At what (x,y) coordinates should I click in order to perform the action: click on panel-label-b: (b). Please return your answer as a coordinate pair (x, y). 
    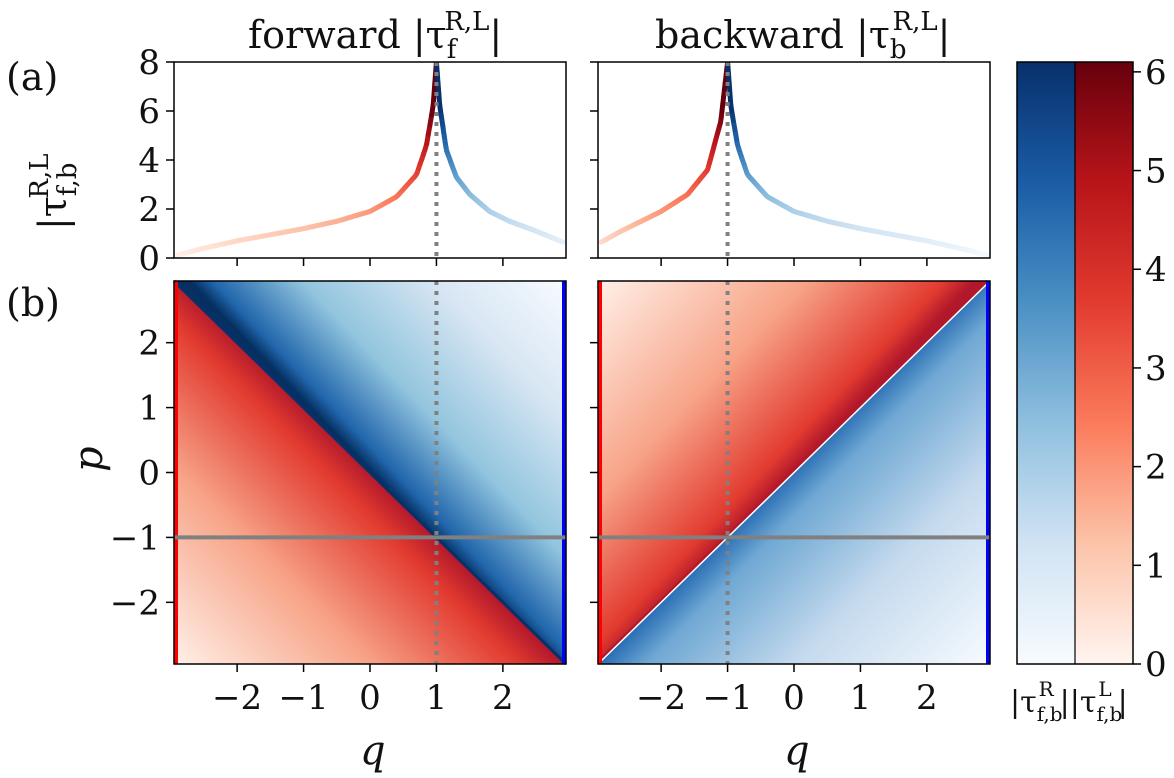
    Looking at the image, I should click on (33, 303).